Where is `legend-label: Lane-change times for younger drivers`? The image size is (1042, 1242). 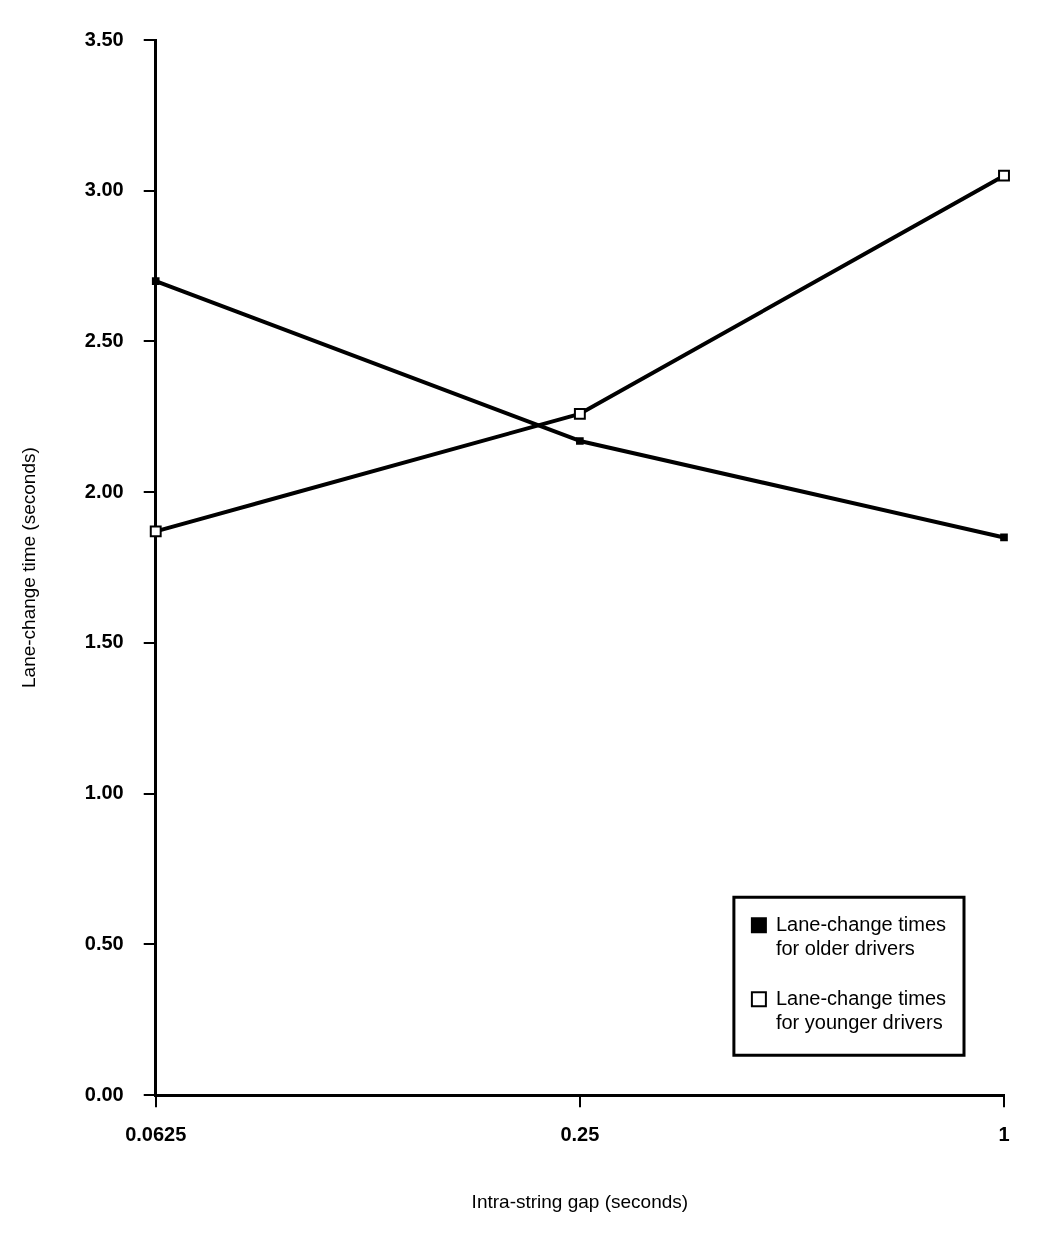
legend-label: Lane-change times for younger drivers is located at coordinates (860, 1009).